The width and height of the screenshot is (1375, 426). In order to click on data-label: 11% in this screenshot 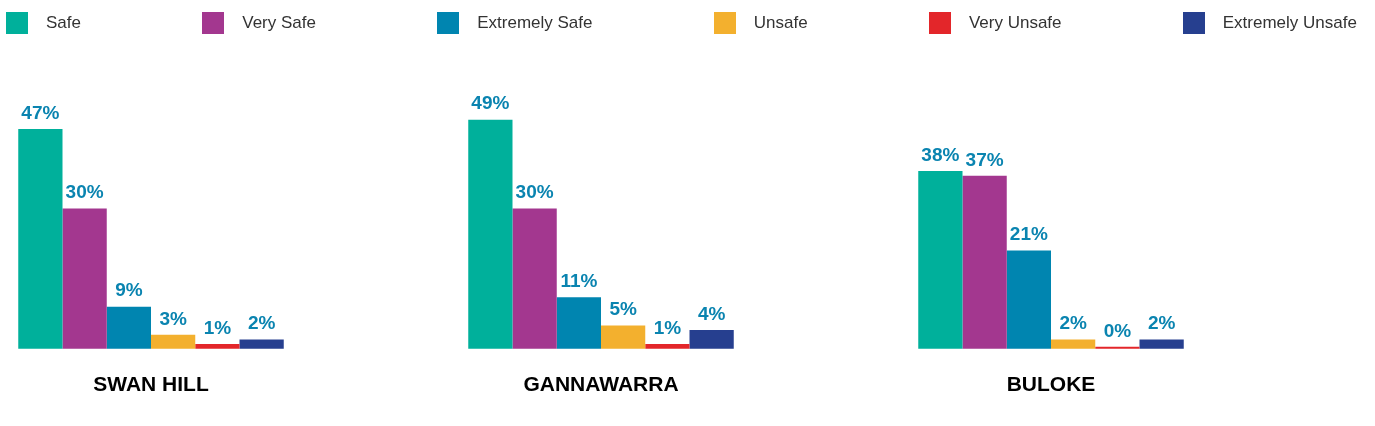, I will do `click(579, 281)`.